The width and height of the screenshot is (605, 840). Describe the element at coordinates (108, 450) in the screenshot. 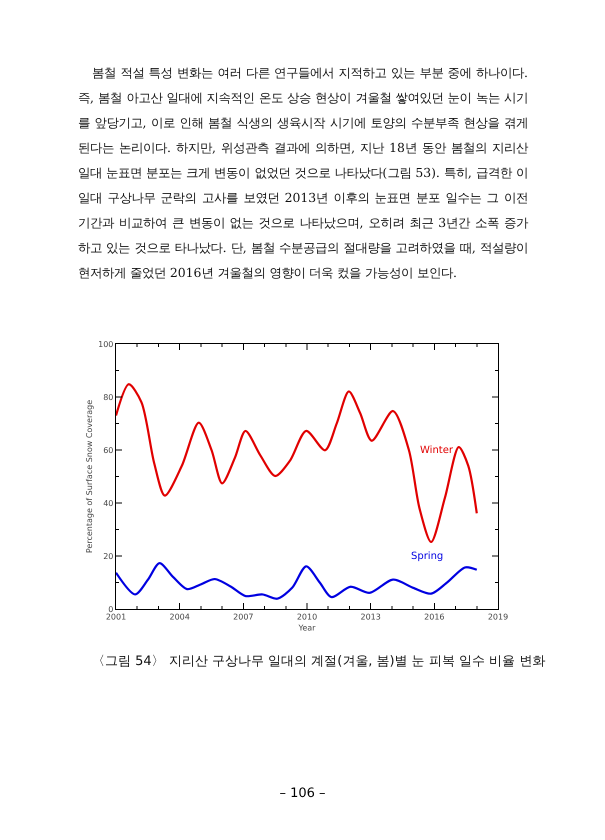

I see `y-tick-label: 60` at that location.